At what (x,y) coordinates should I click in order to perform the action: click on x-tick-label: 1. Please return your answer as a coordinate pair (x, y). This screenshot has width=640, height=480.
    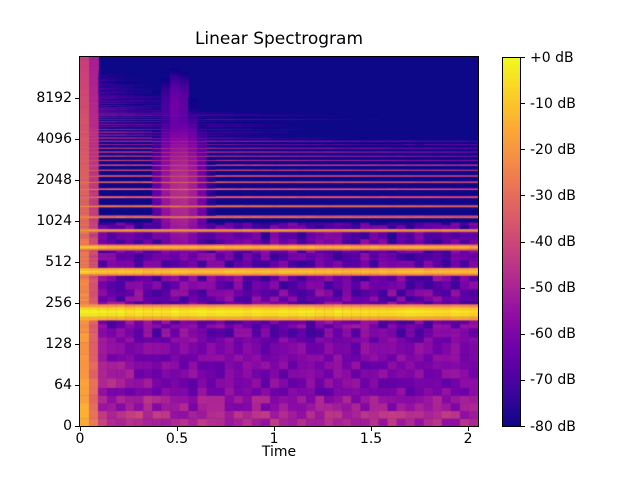
    Looking at the image, I should click on (274, 439).